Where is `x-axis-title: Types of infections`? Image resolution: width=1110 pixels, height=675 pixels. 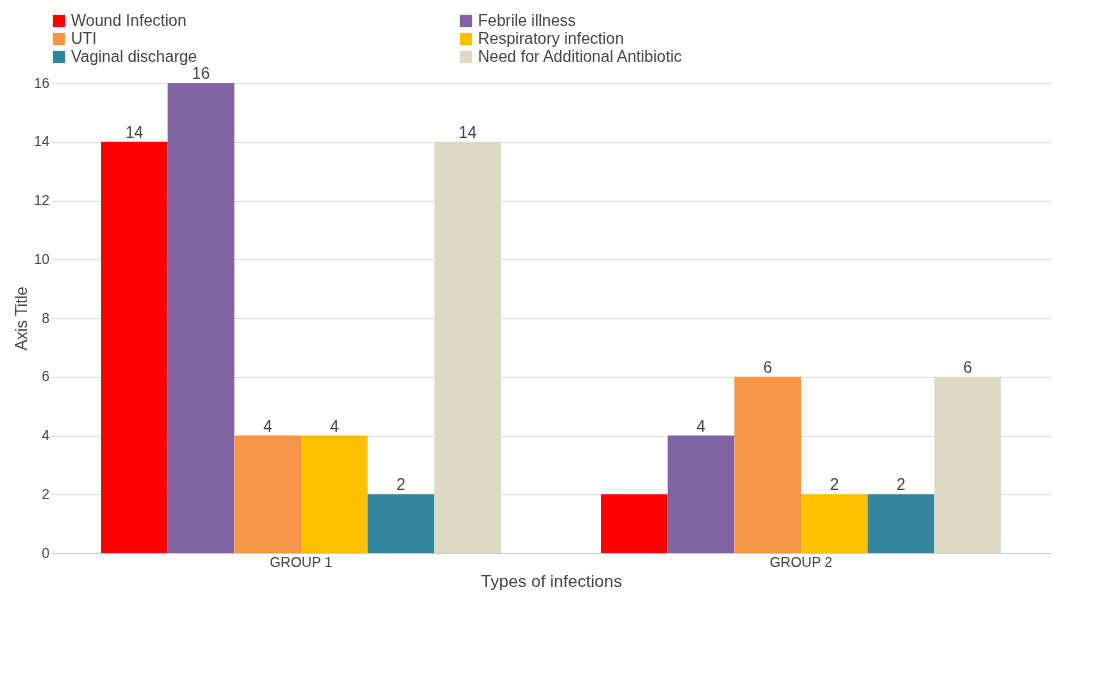
x-axis-title: Types of infections is located at coordinates (551, 581).